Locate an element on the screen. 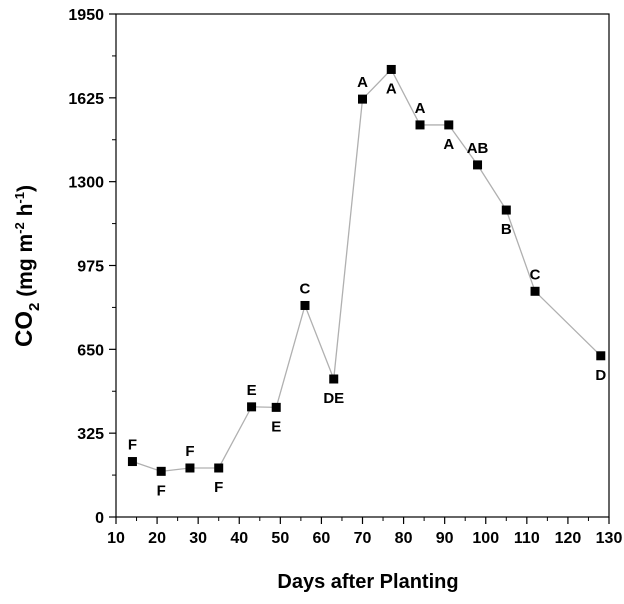 This screenshot has height=604, width=624. y-axis-title-subscript: 2 is located at coordinates (34, 307).